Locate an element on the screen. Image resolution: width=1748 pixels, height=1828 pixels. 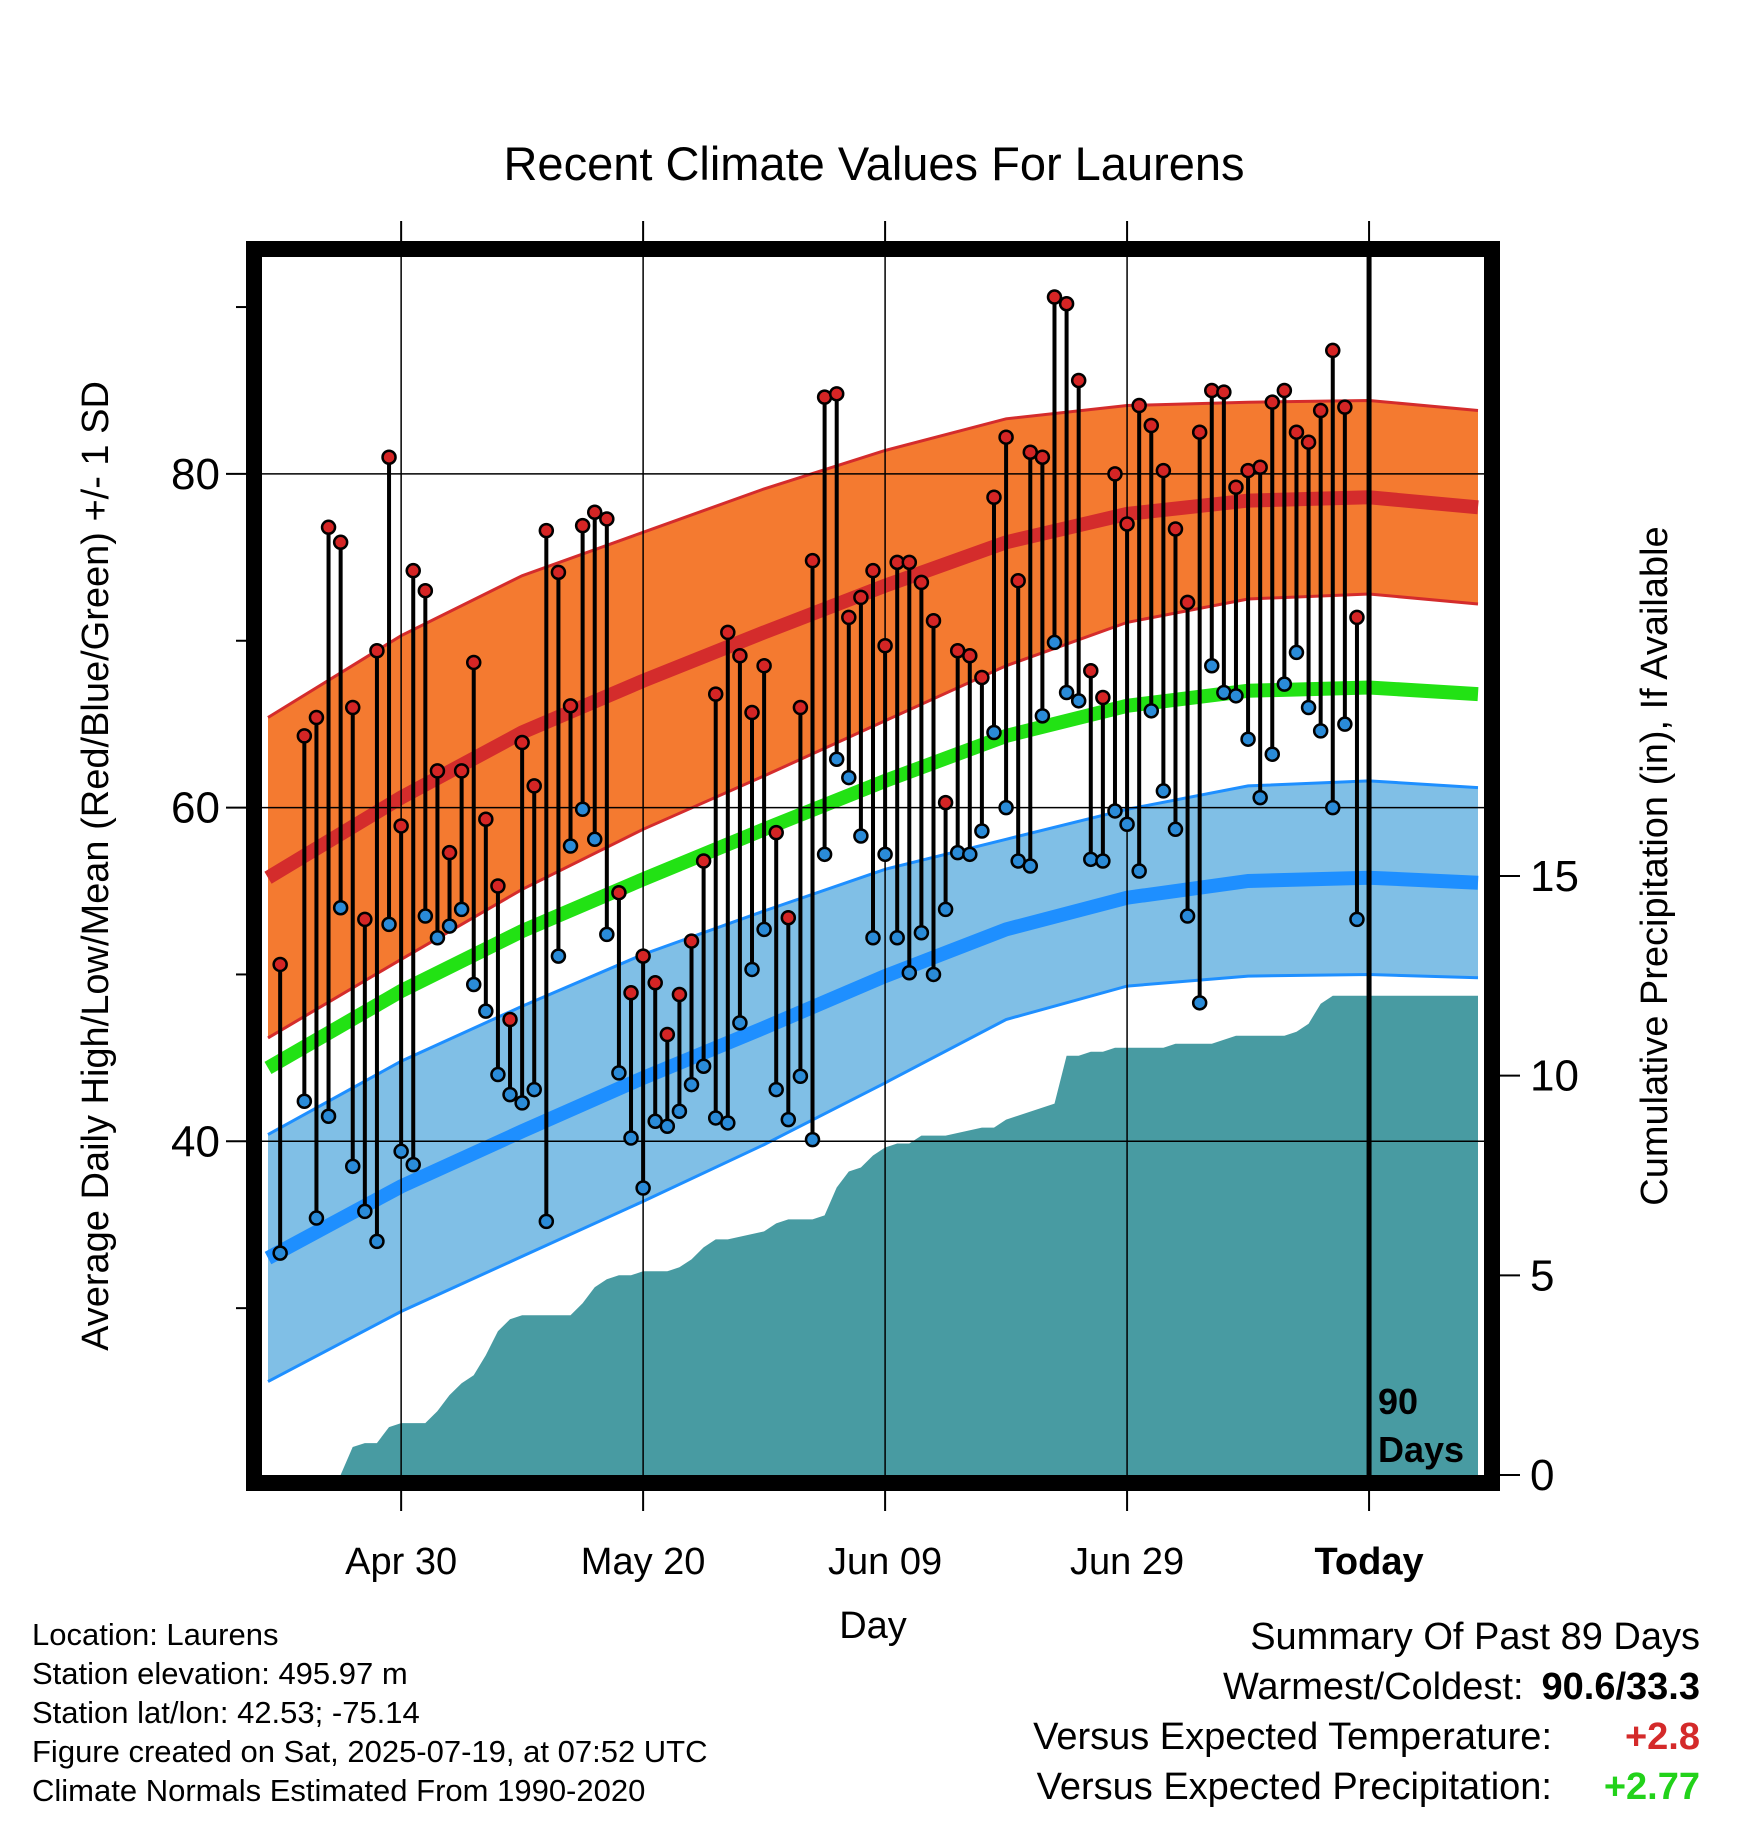
precip-anomaly-label: Versus Expected Precipitation: is located at coordinates (1294, 1787).